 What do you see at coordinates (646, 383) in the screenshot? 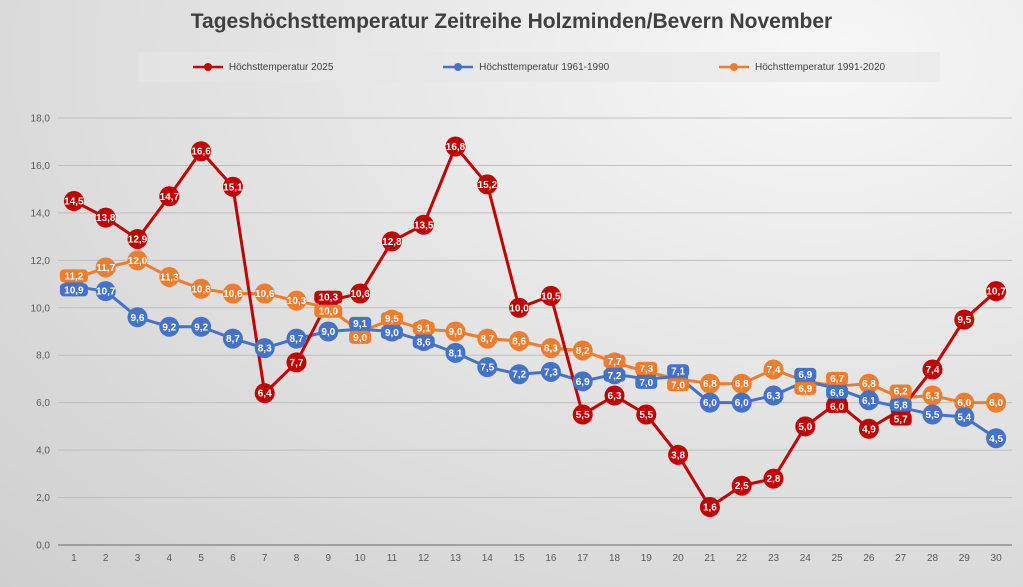
I see `data-label: 7,0` at bounding box center [646, 383].